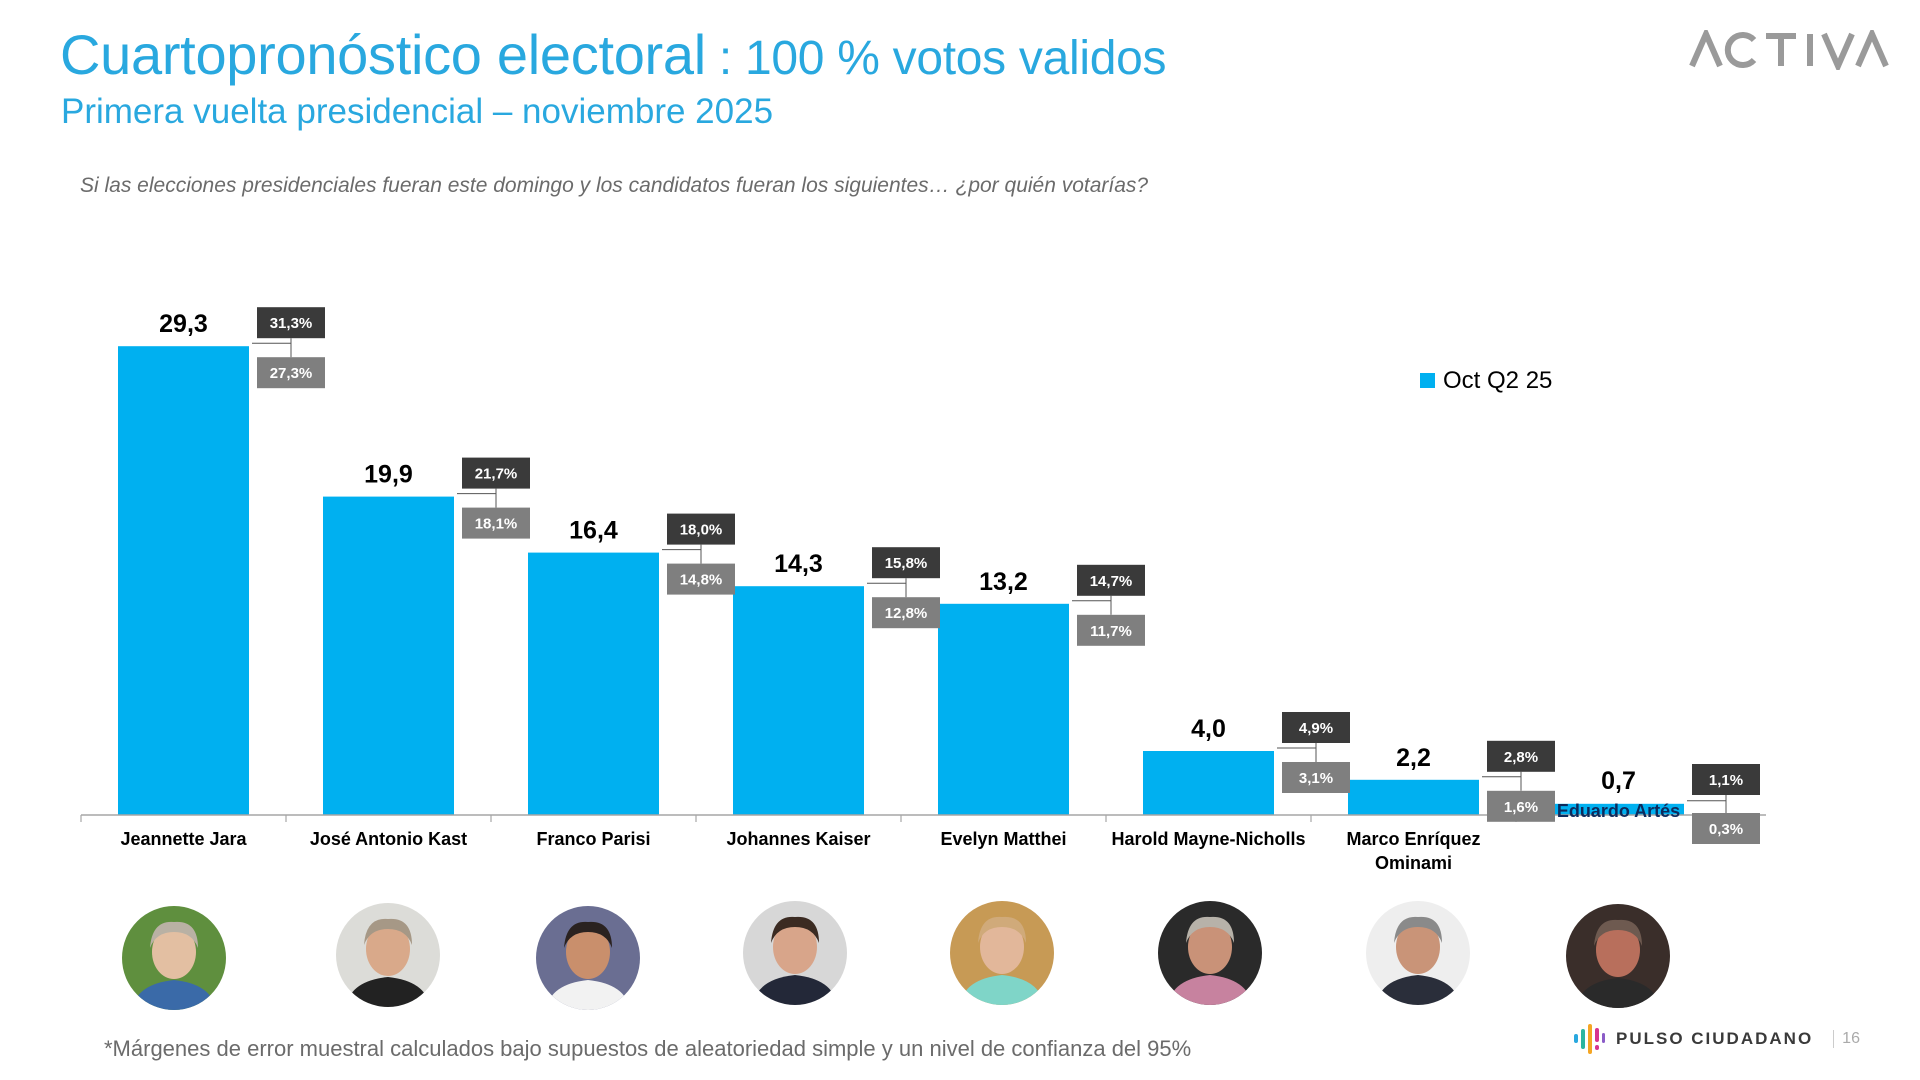 The width and height of the screenshot is (1920, 1080). Describe the element at coordinates (1497, 380) in the screenshot. I see `legend-label: Oct Q2 25` at that location.